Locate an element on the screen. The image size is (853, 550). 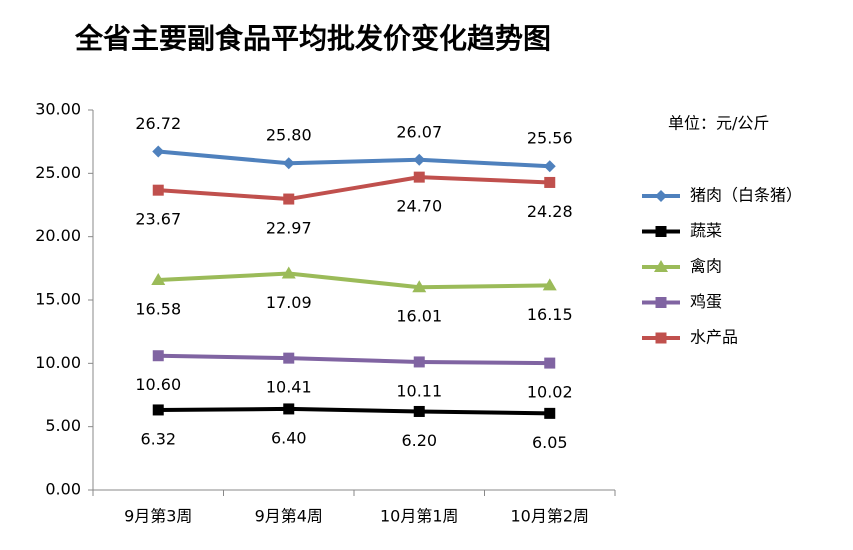
data-label: 16.58 is located at coordinates (158, 308).